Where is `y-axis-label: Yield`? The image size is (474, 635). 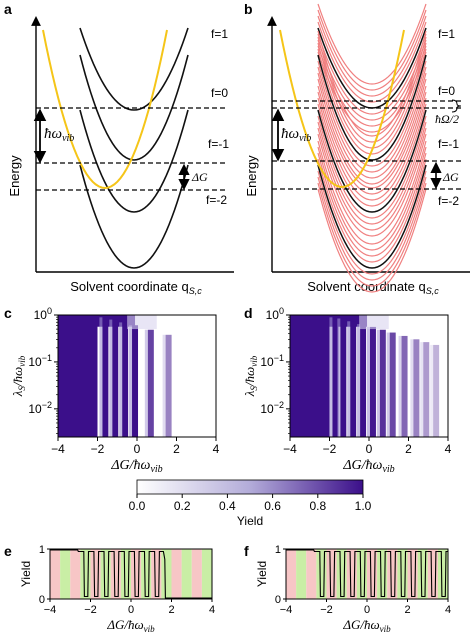 y-axis-label: Yield is located at coordinates (262, 574).